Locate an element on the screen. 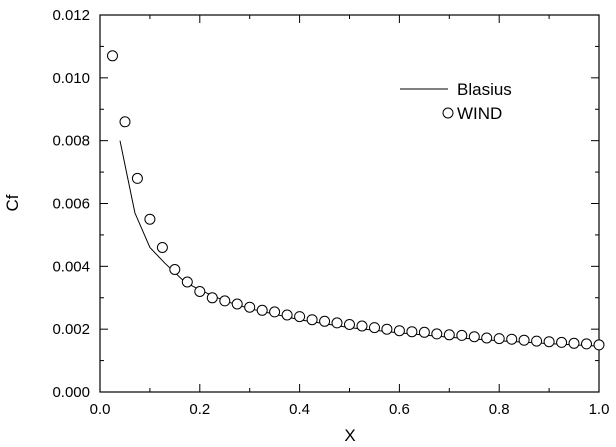 The width and height of the screenshot is (616, 447). x-tick-label: 0.4 is located at coordinates (299, 409).